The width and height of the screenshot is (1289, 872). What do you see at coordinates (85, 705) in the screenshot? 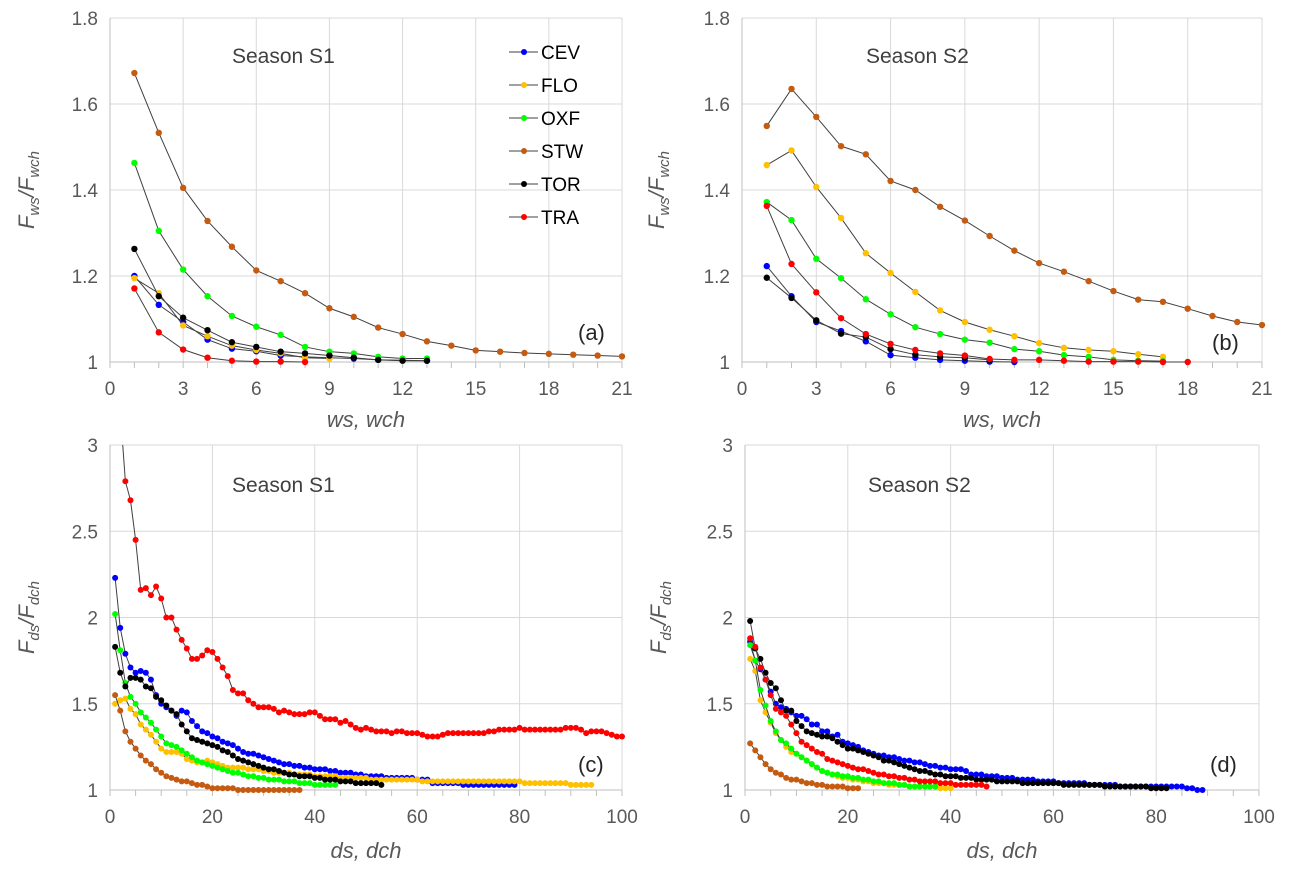
I see `y-tick-label: 1.5` at bounding box center [85, 705].